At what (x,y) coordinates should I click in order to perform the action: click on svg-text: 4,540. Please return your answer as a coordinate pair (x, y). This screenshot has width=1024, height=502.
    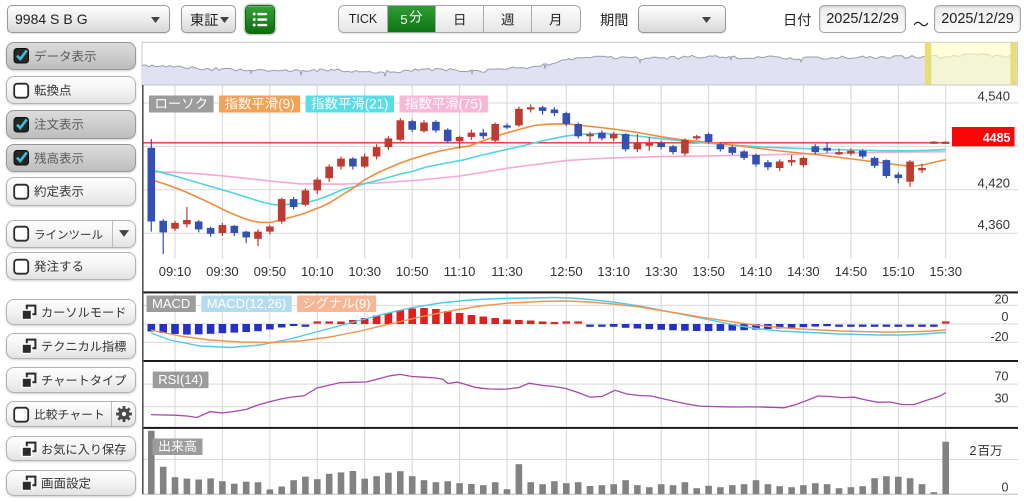
    Looking at the image, I should click on (993, 95).